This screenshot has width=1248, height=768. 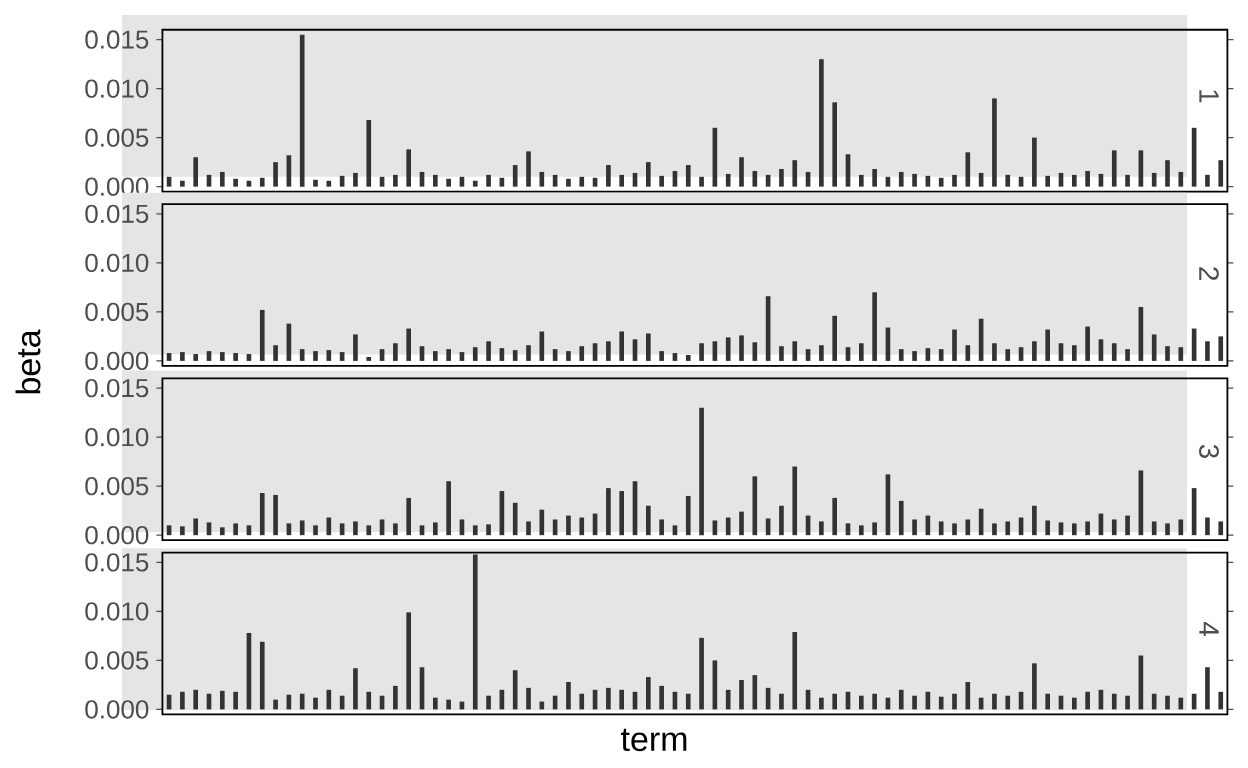 What do you see at coordinates (1209, 451) in the screenshot?
I see `text: 3` at bounding box center [1209, 451].